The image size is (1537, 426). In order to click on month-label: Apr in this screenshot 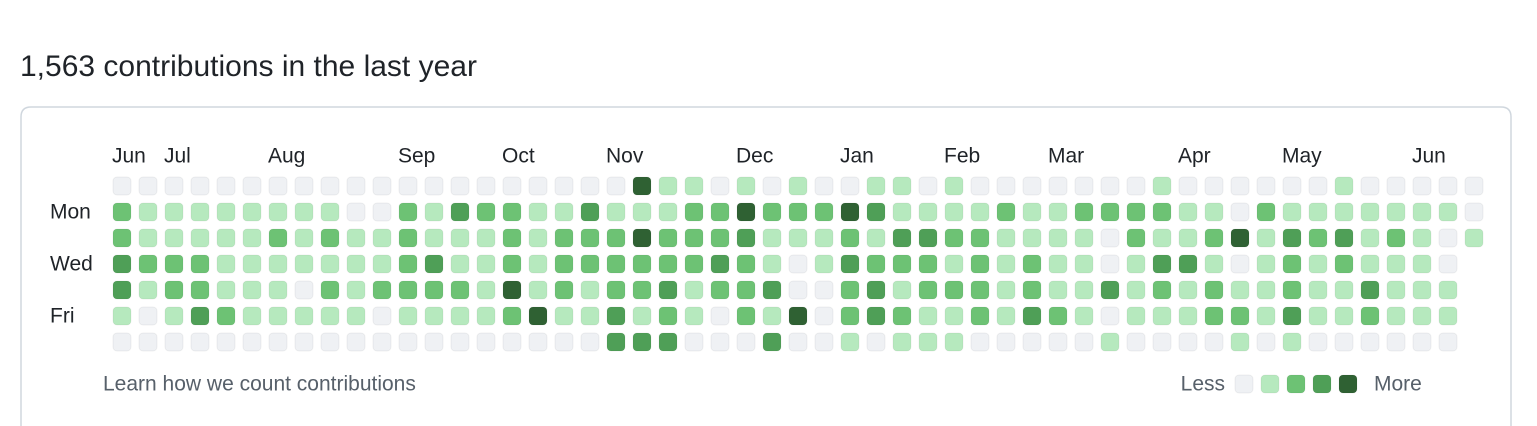, I will do `click(1194, 156)`.